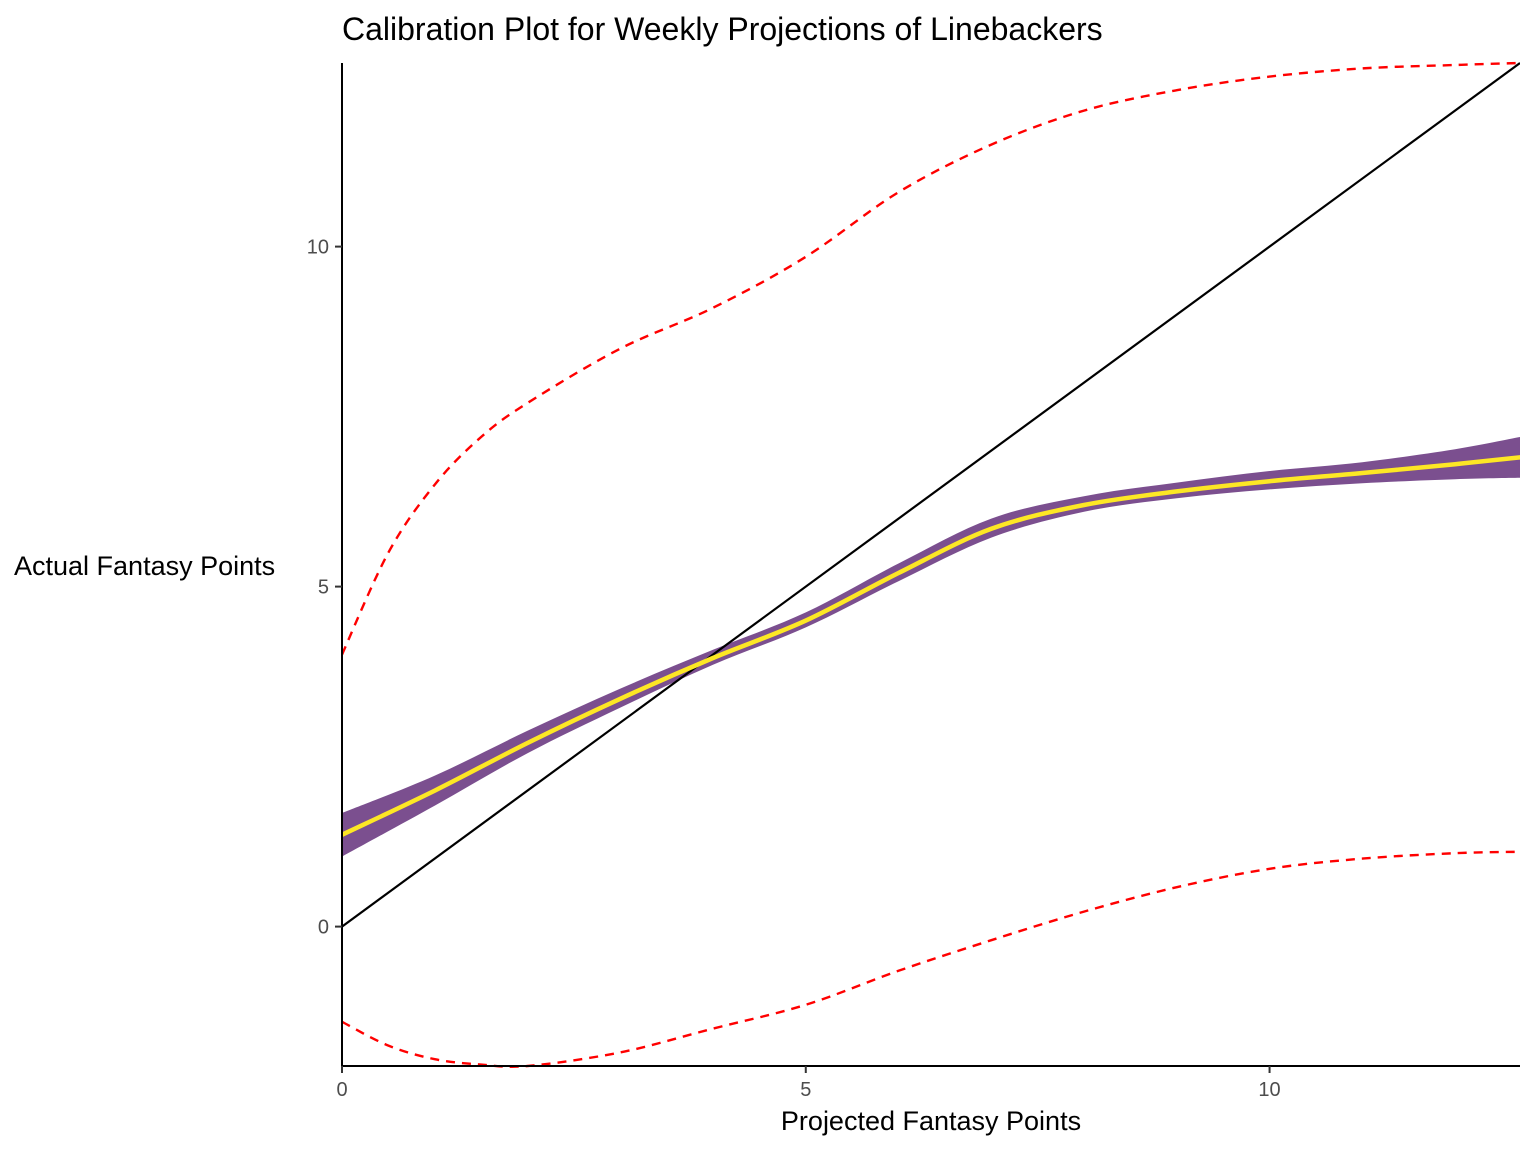  I want to click on x-tick-label: 0, so click(341, 1090).